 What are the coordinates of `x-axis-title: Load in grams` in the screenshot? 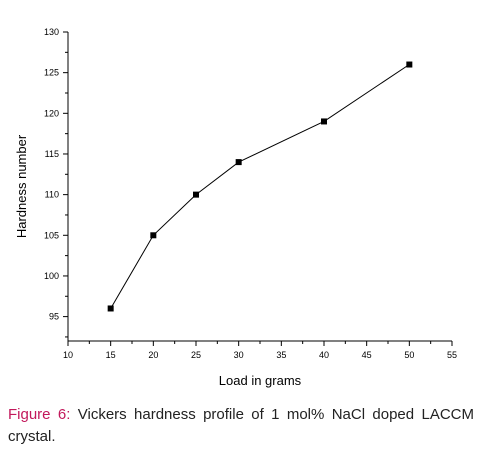 It's located at (260, 380).